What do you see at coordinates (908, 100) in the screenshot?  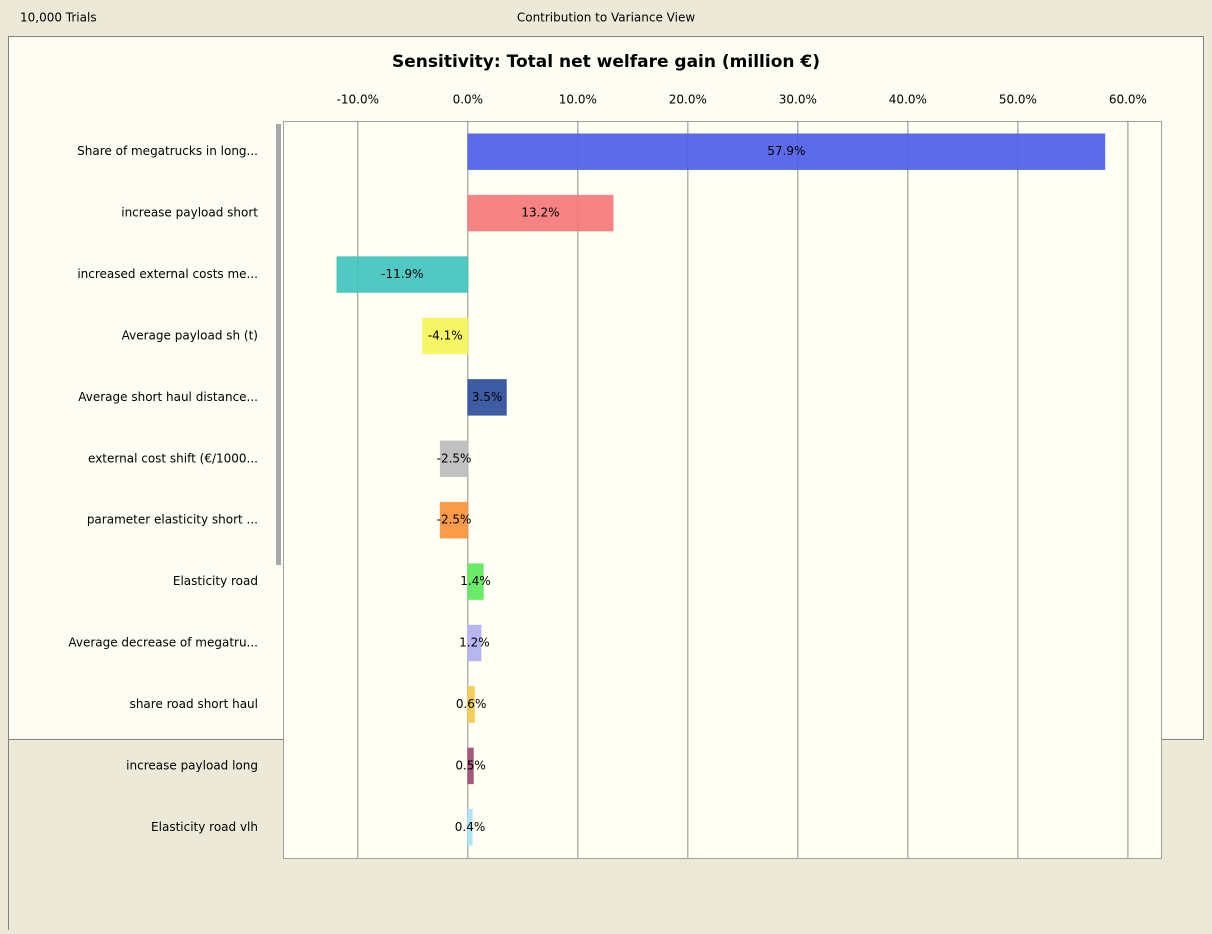 I see `x-tick-label: 40.0%` at bounding box center [908, 100].